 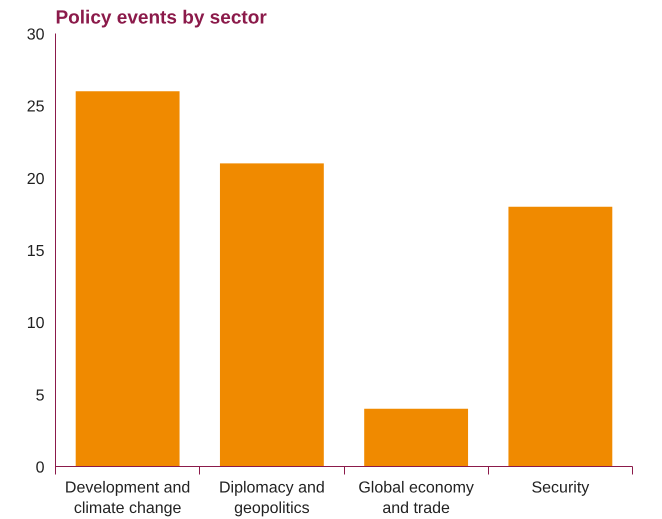 I want to click on y-tick-label: 0, so click(x=40, y=468).